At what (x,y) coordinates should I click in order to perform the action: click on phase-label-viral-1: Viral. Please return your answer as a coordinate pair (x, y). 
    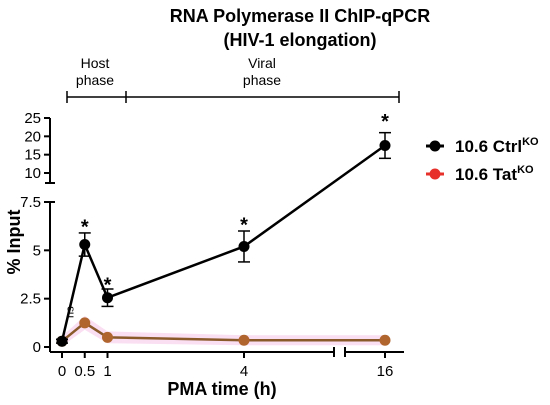
    Looking at the image, I should click on (262, 63).